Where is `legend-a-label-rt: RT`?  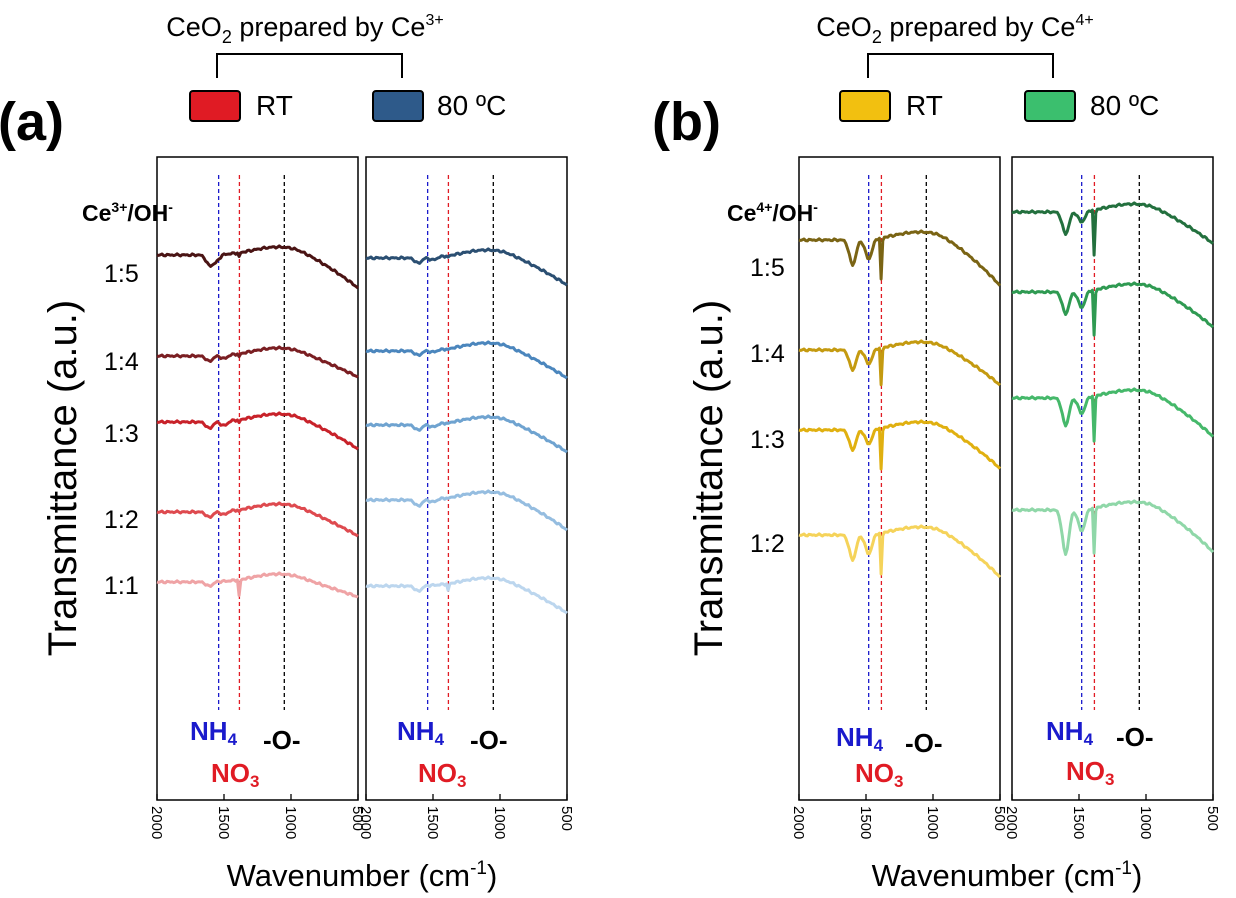
legend-a-label-rt: RT is located at coordinates (274, 105).